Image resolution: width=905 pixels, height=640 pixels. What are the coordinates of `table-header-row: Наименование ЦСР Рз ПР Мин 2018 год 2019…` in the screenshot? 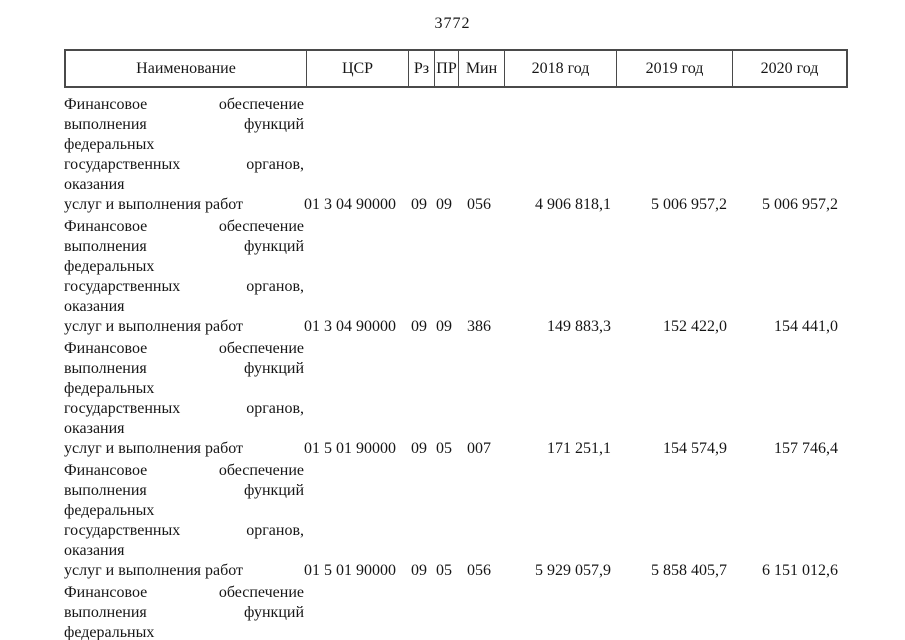 It's located at (456, 68).